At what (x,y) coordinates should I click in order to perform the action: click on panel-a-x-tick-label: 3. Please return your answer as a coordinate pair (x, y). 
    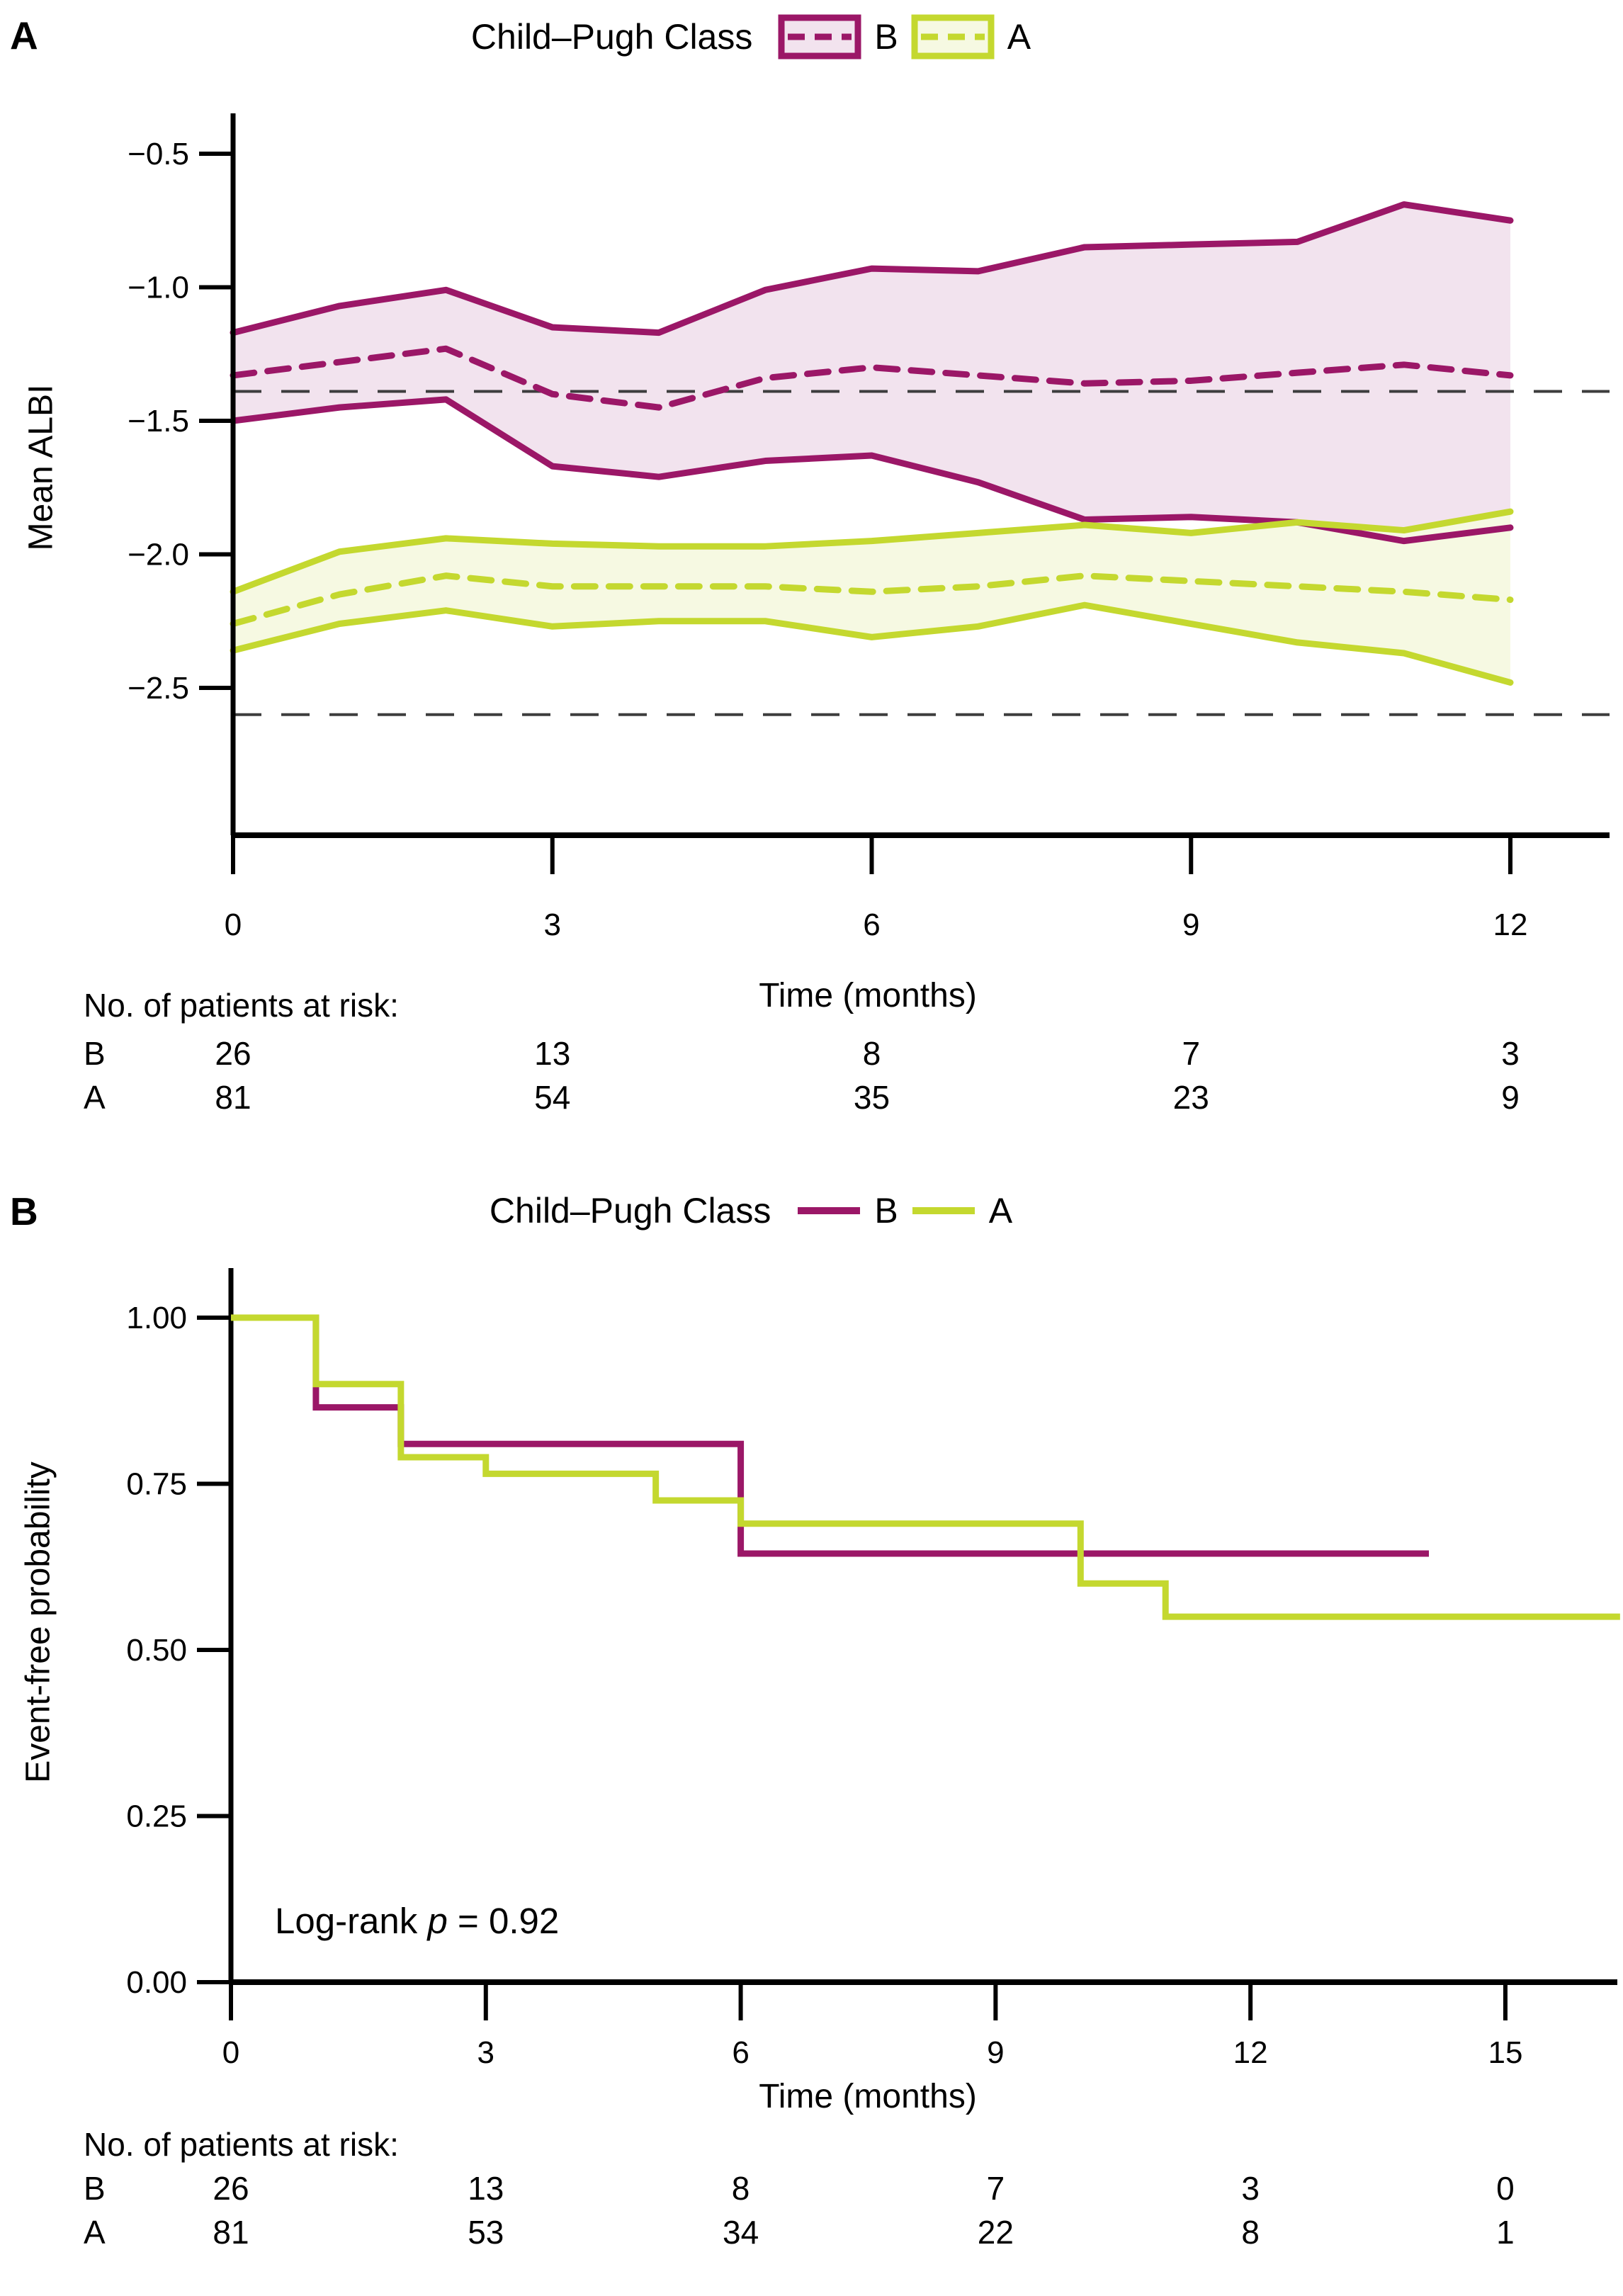
    Looking at the image, I should click on (552, 924).